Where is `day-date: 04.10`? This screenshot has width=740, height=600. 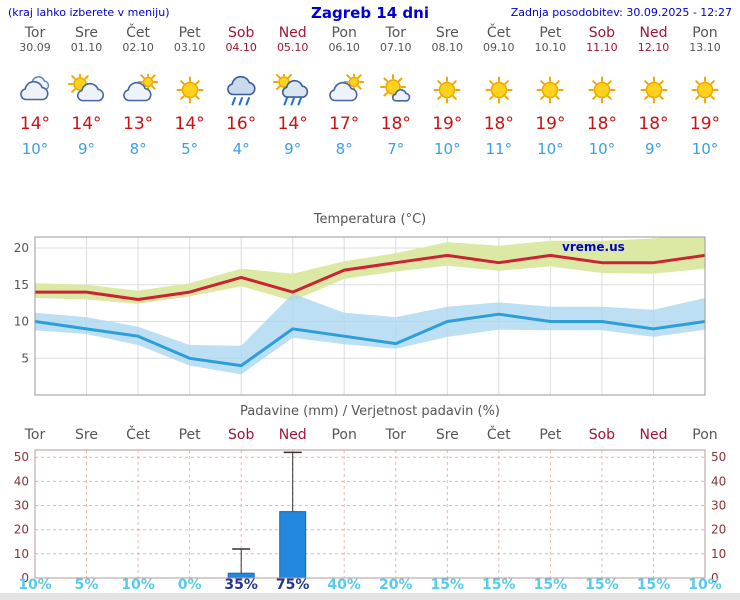
day-date: 04.10 is located at coordinates (241, 47).